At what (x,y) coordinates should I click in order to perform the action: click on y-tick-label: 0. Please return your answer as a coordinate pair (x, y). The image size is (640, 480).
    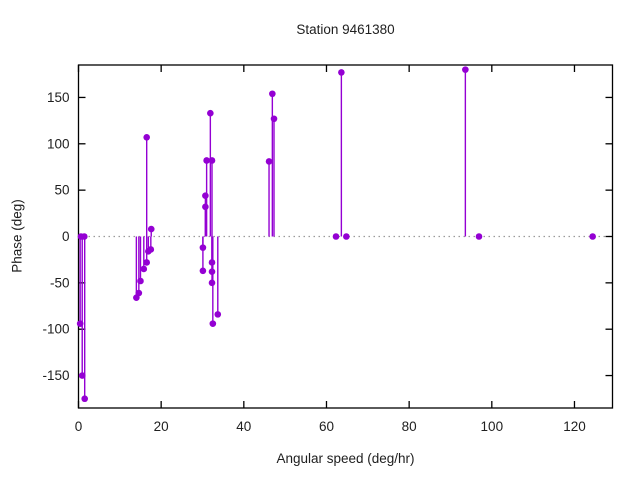
    Looking at the image, I should click on (66, 236).